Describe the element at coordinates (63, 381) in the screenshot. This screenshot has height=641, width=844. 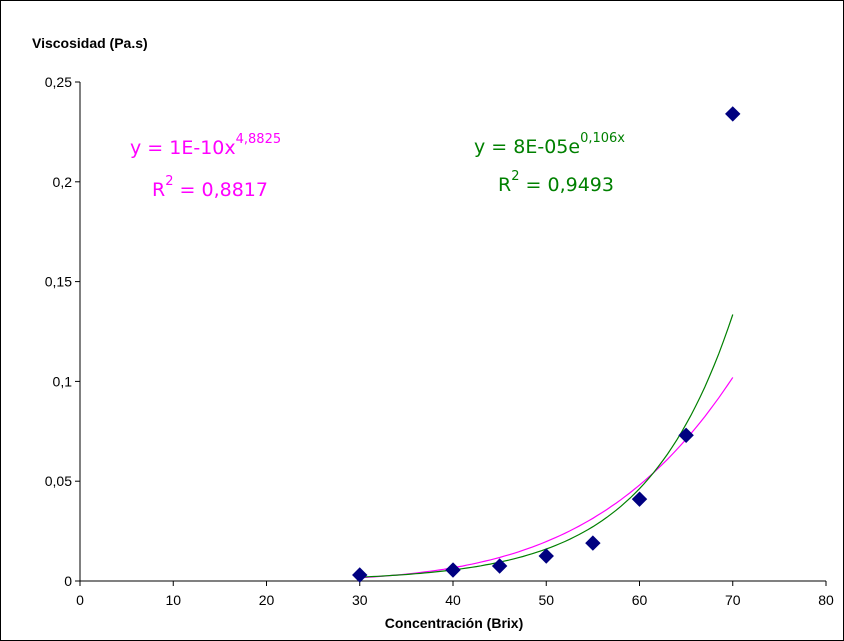
I see `y-tick-label: 0,1` at that location.